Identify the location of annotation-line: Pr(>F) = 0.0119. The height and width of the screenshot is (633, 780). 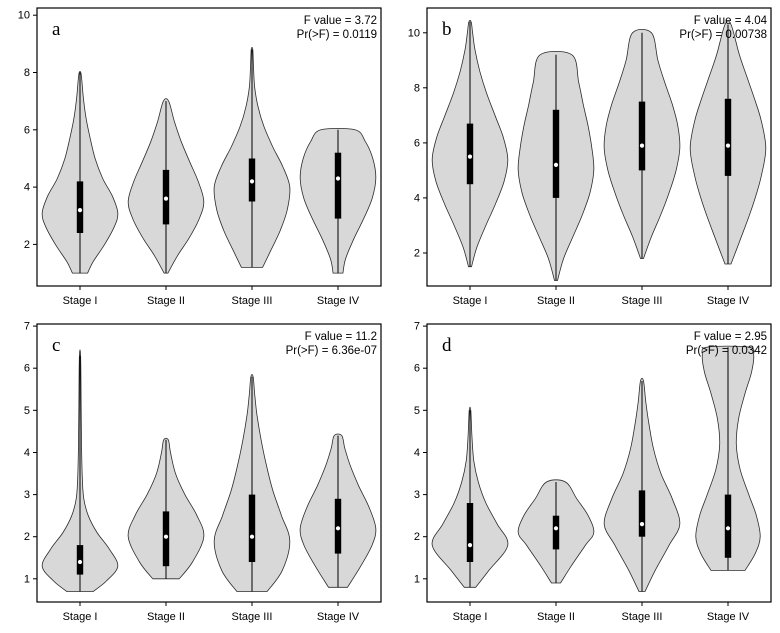
(337, 35).